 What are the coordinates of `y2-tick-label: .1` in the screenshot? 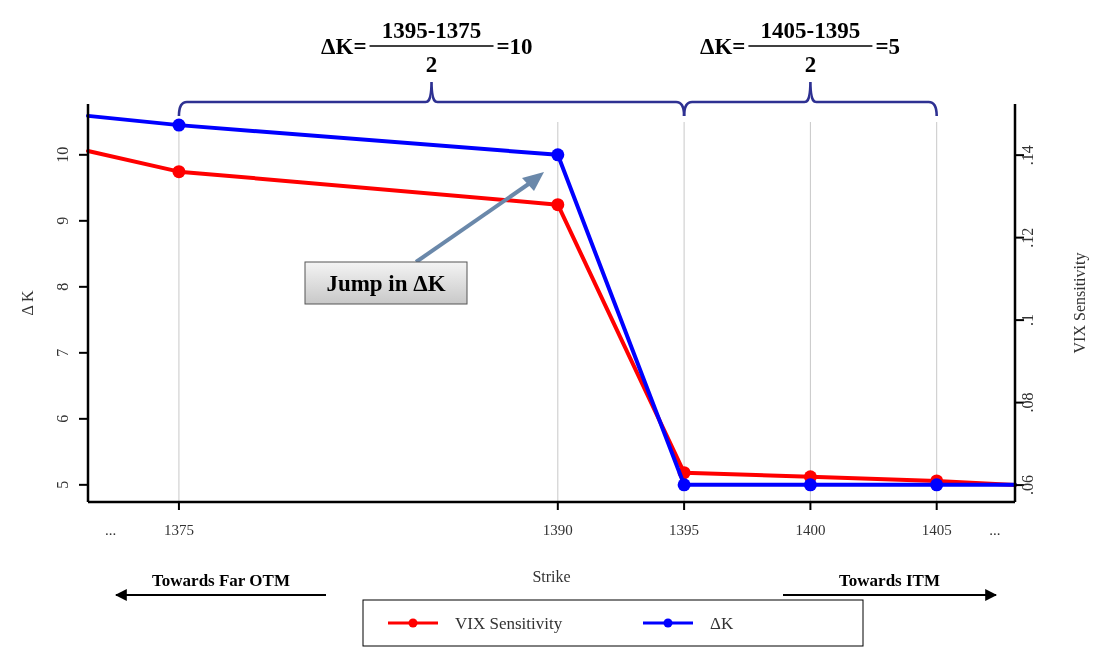 It's located at (1027, 320).